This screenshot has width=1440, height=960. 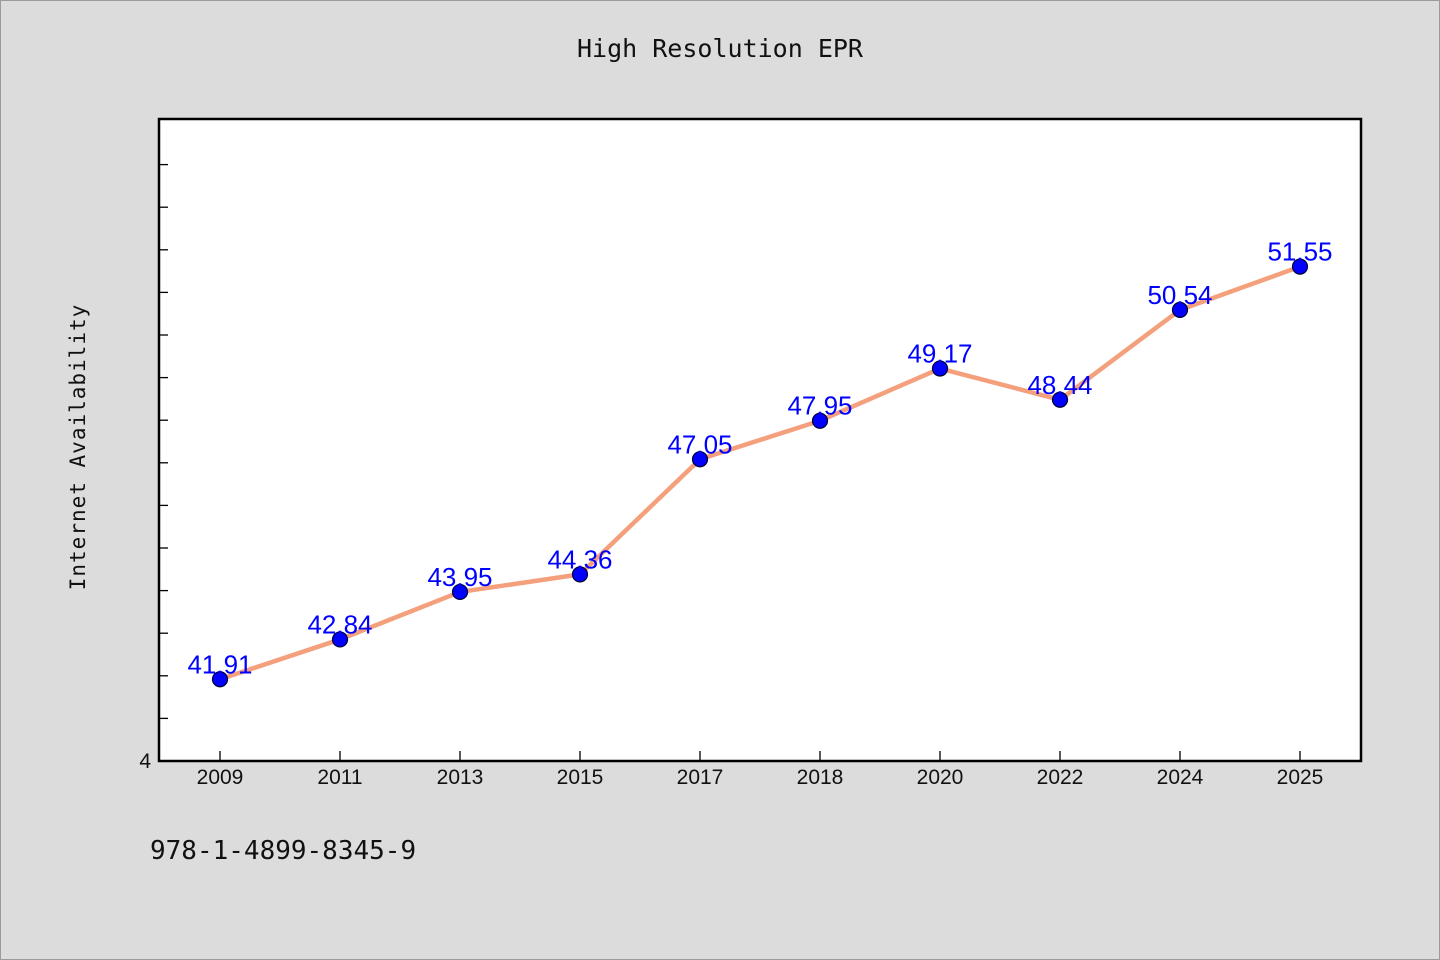 I want to click on x-tick-label: 2020, so click(x=940, y=777).